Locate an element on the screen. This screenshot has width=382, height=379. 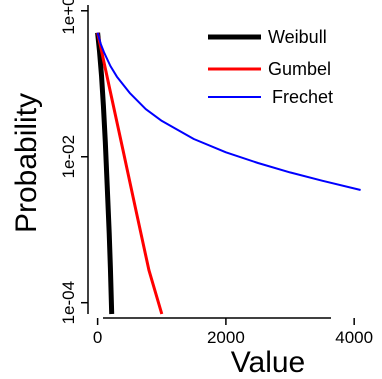
y-tick-label: 1e+00 is located at coordinates (68, 17).